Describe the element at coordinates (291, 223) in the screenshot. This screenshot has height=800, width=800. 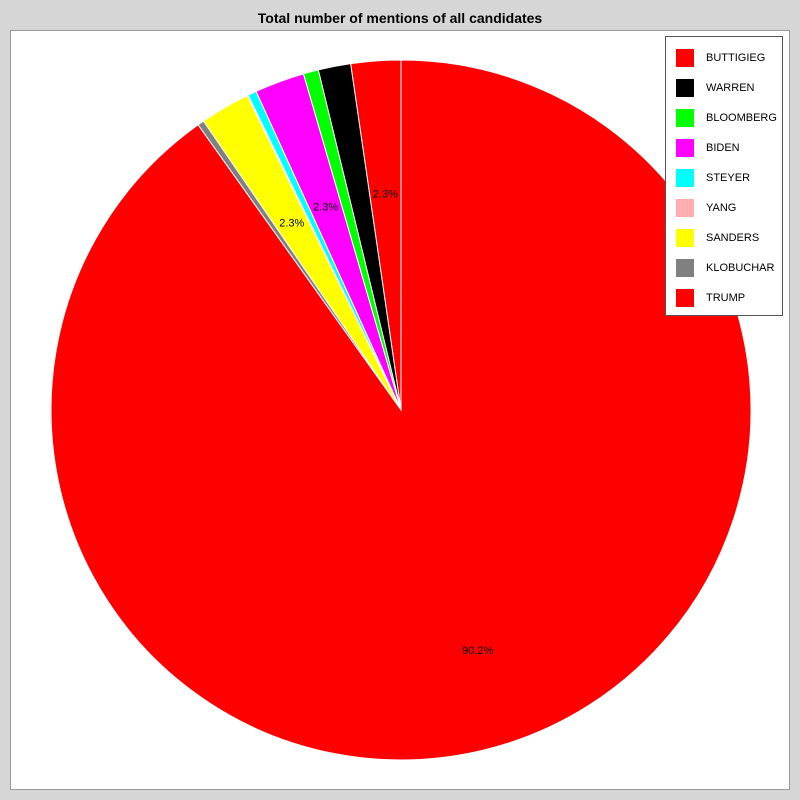
I see `slice-label-sanders: 2.3%` at that location.